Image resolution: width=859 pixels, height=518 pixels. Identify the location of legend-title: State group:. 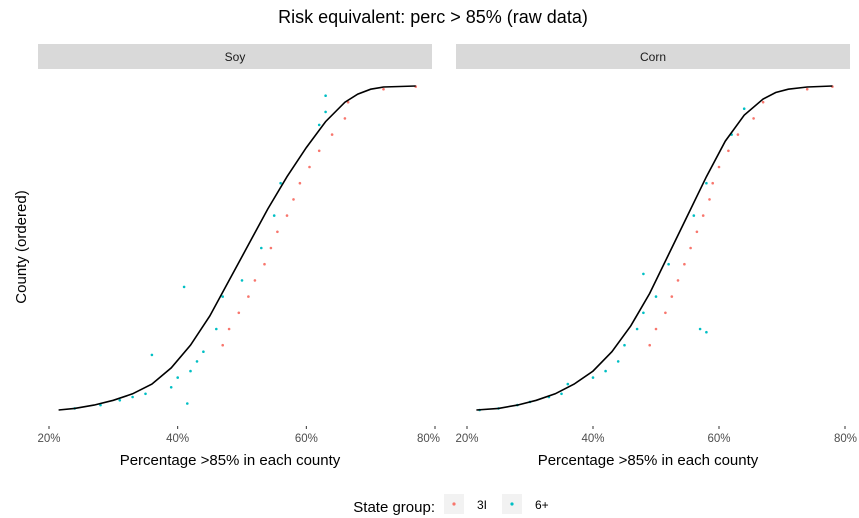
(394, 507).